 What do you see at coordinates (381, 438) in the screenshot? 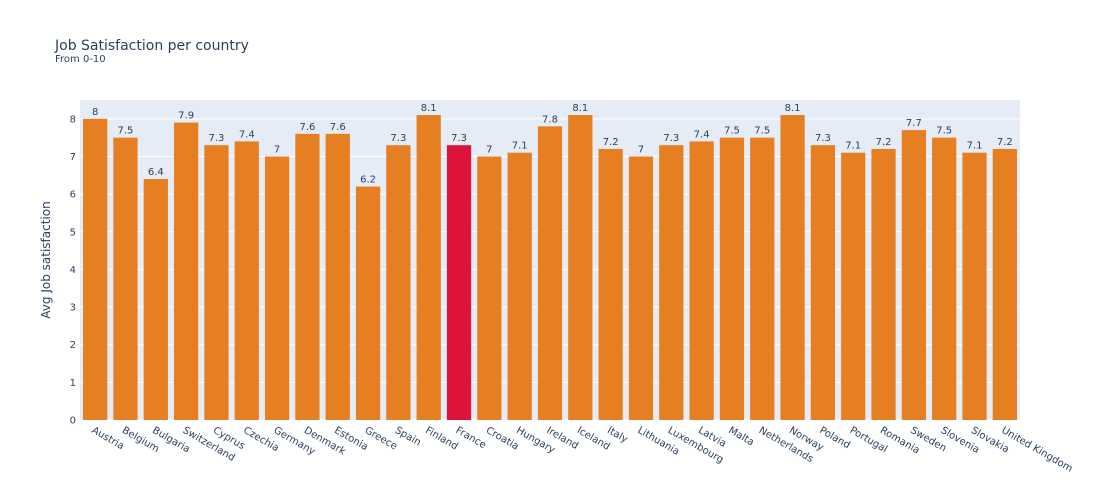
I see `x-tick-label: Greece` at bounding box center [381, 438].